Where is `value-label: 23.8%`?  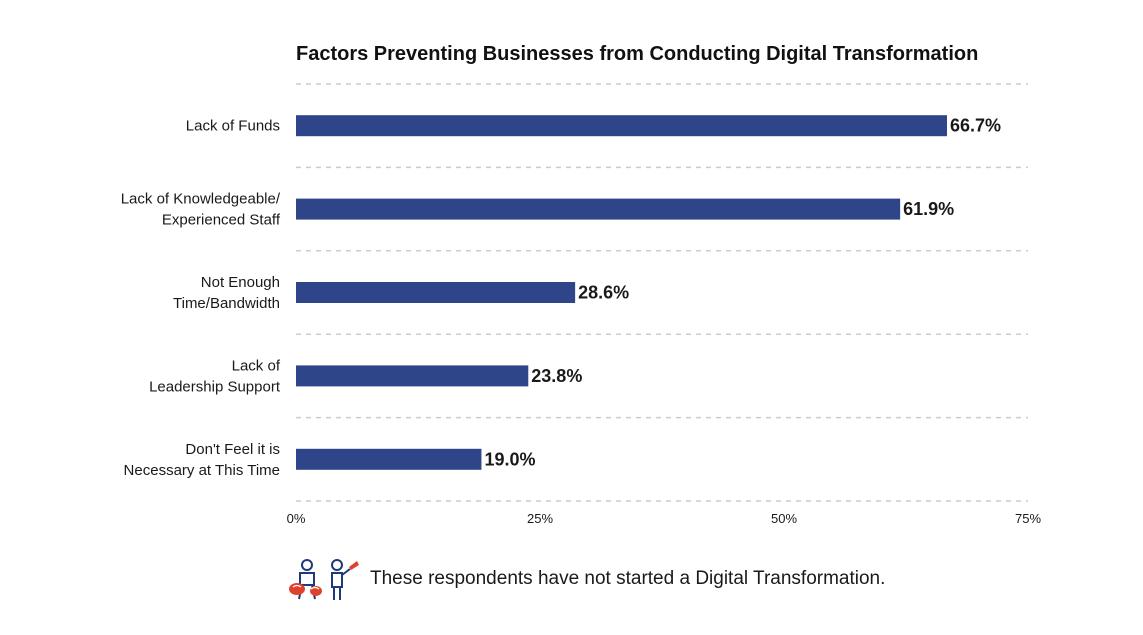
value-label: 23.8% is located at coordinates (556, 376).